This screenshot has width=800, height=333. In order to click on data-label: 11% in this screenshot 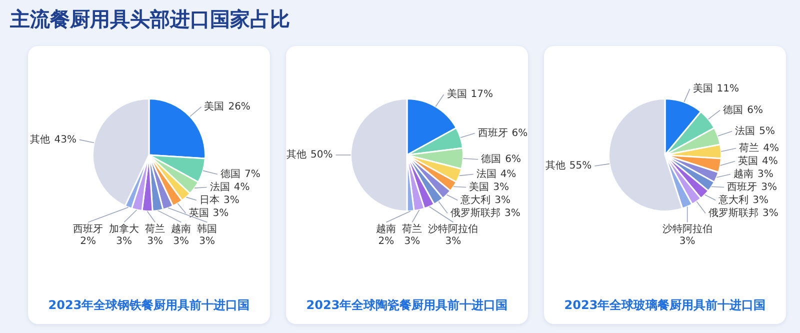, I will do `click(728, 88)`.